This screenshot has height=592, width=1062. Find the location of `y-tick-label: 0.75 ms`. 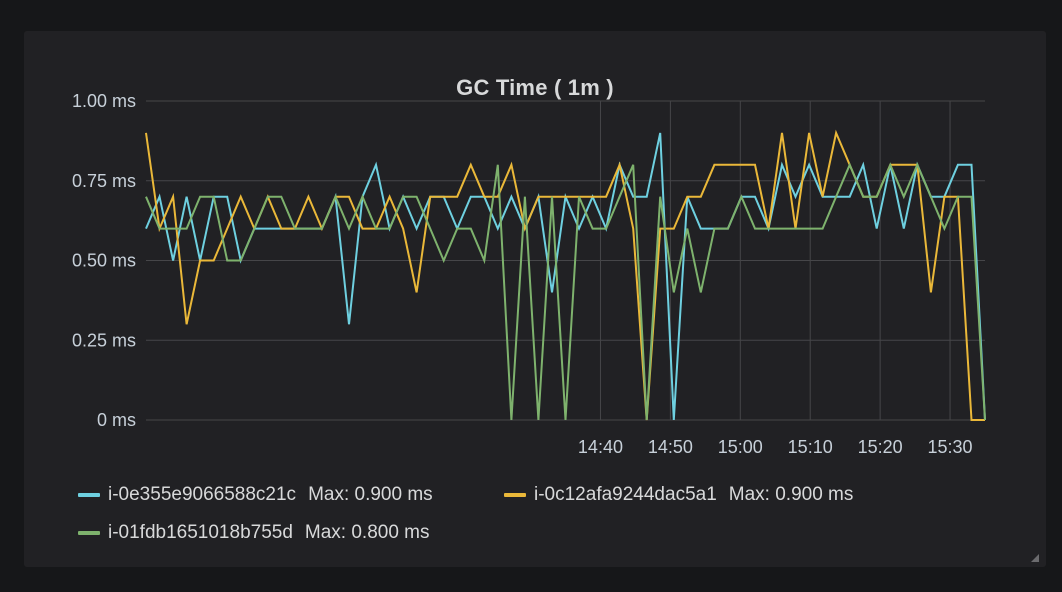

y-tick-label: 0.75 ms is located at coordinates (104, 181).